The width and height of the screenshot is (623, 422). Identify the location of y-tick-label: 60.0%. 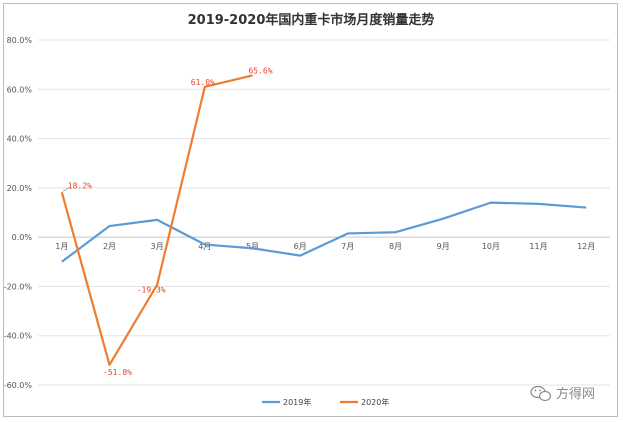
(20, 89).